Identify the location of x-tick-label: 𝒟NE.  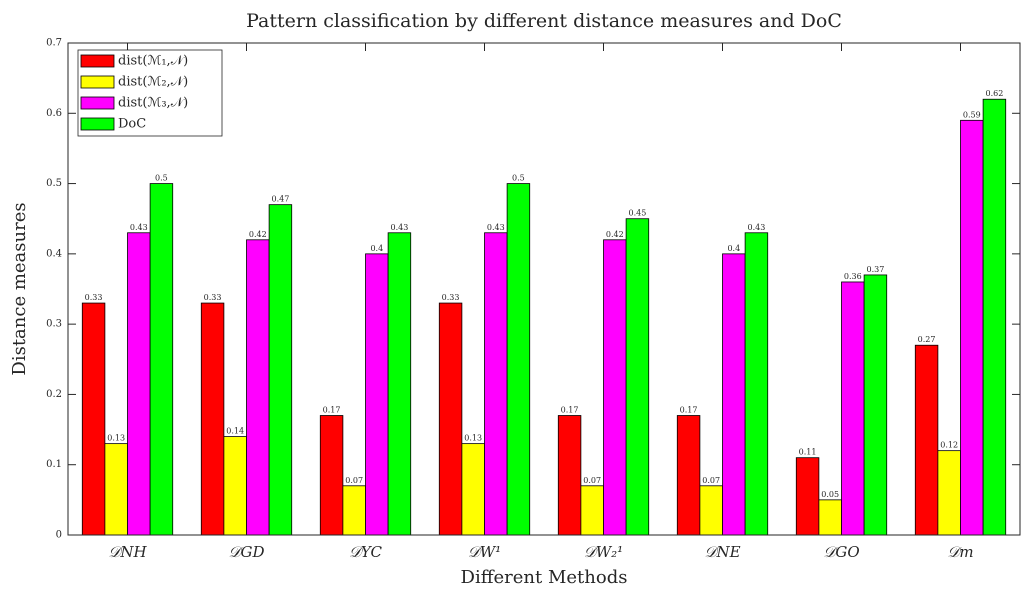
(722, 552).